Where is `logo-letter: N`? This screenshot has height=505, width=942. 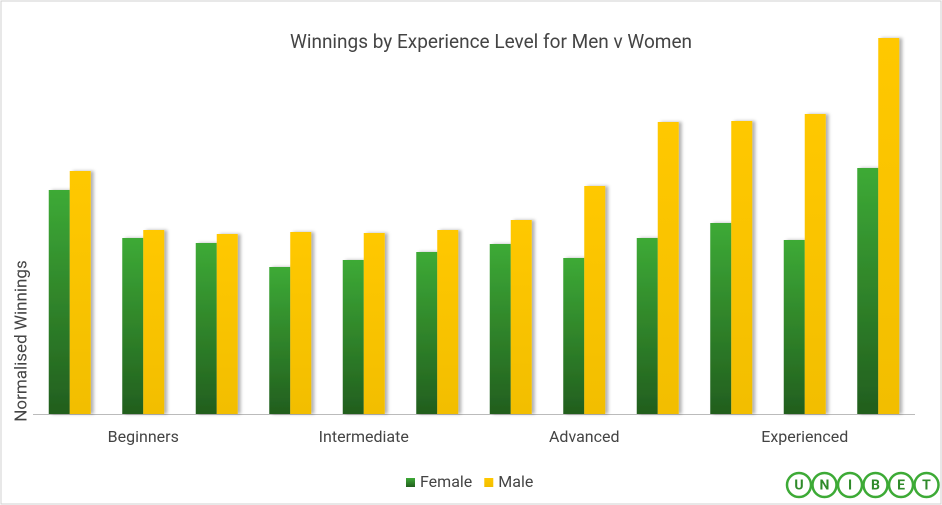 logo-letter: N is located at coordinates (825, 486).